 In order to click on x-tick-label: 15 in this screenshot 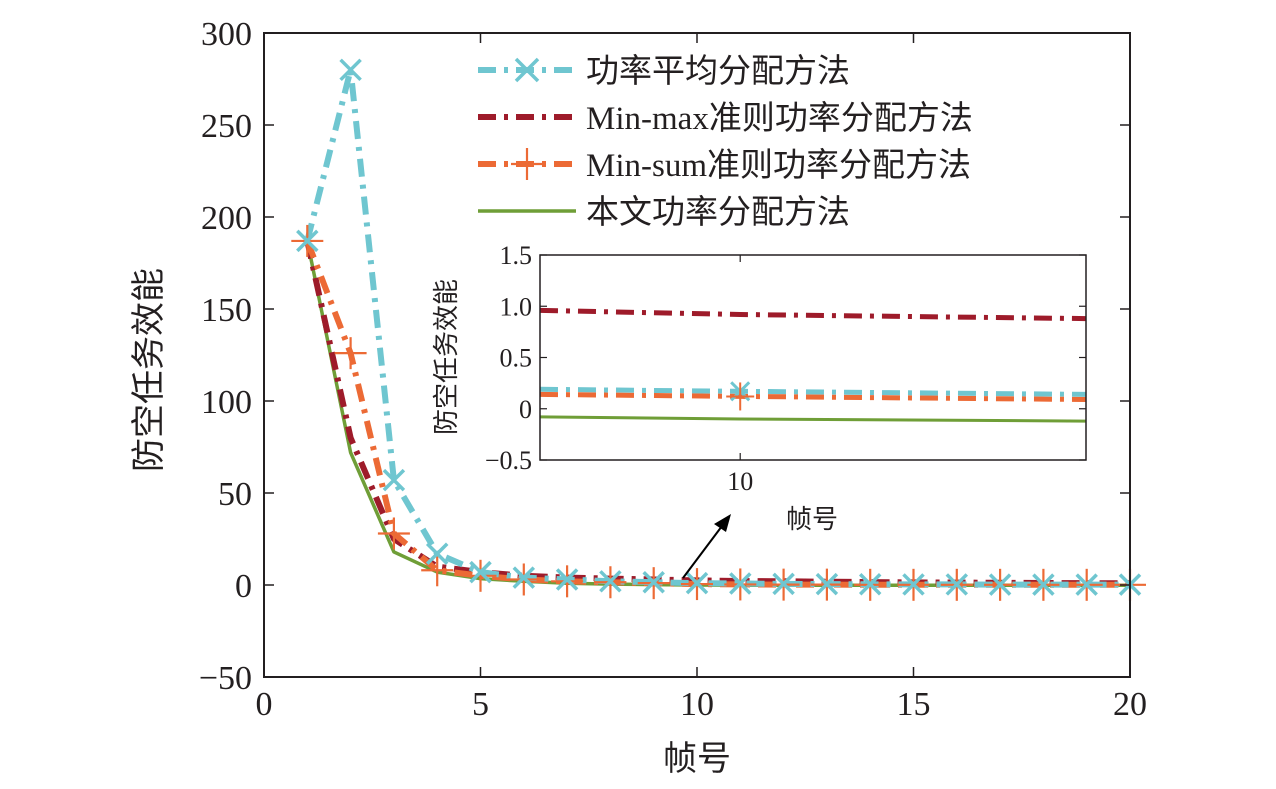, I will do `click(914, 704)`.